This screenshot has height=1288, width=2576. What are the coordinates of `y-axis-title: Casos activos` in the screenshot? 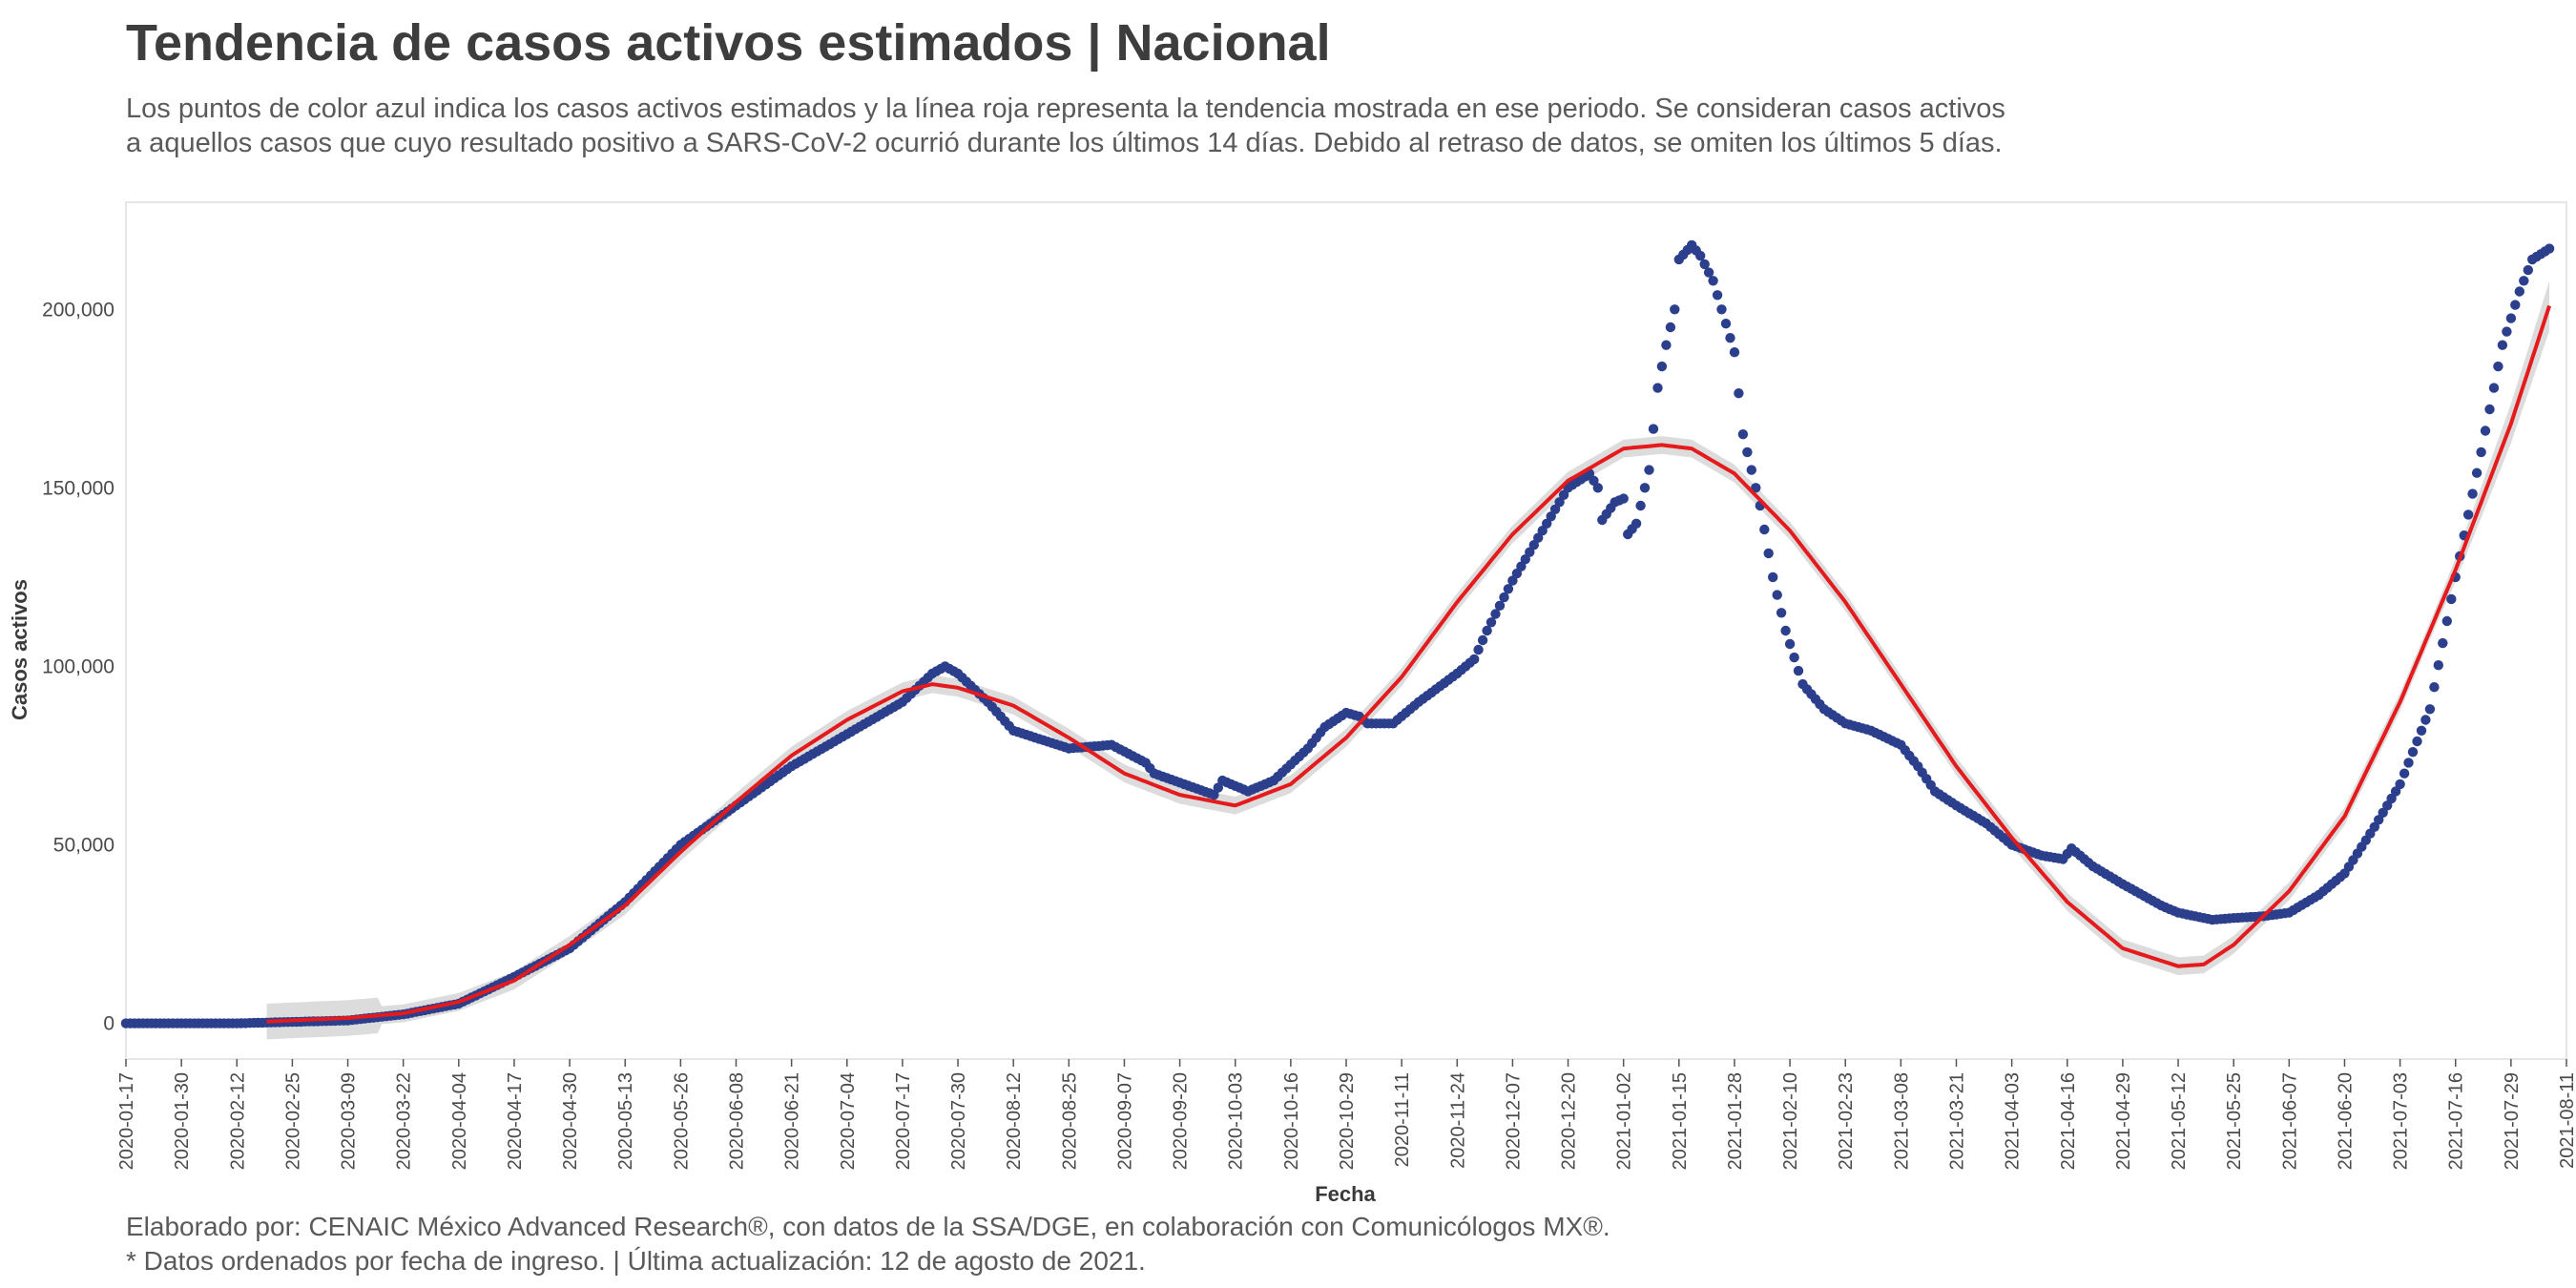 It's located at (19, 649).